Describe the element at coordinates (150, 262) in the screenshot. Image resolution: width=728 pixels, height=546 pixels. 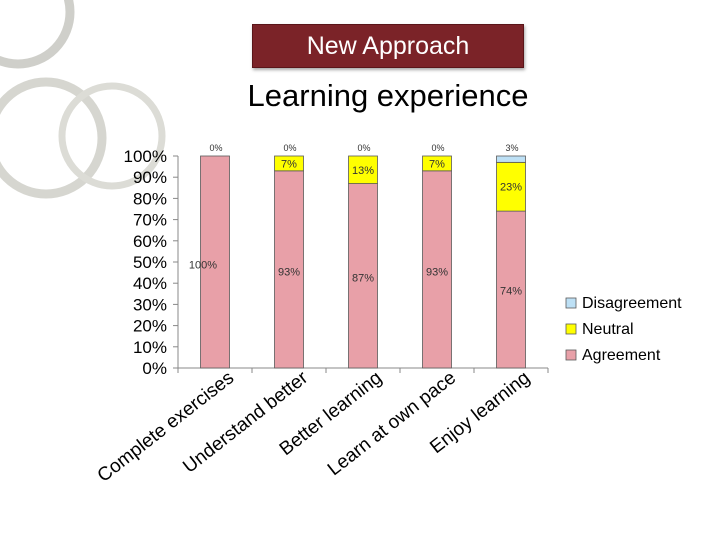
I see `y-tick-label: 50%` at that location.